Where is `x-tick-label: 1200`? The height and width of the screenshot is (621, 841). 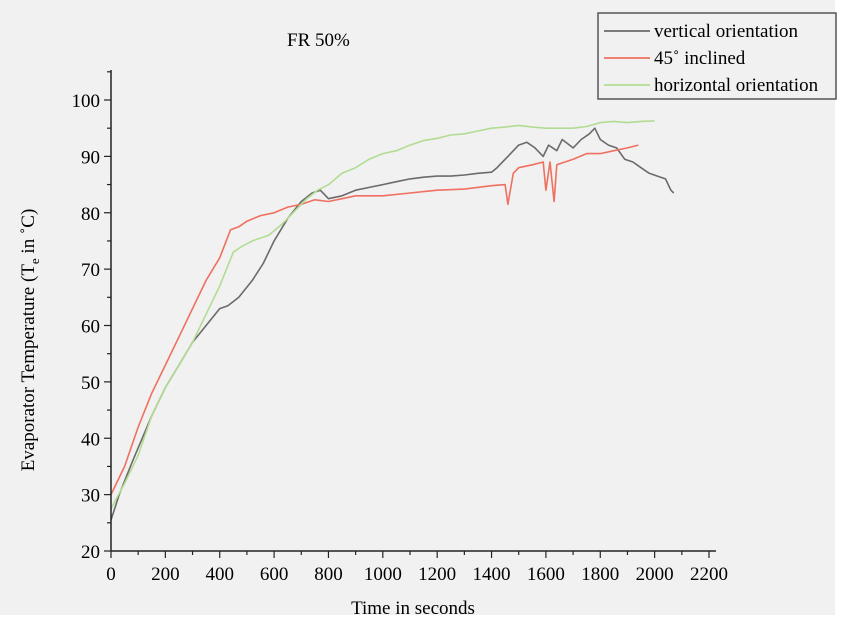 x-tick-label: 1200 is located at coordinates (437, 574).